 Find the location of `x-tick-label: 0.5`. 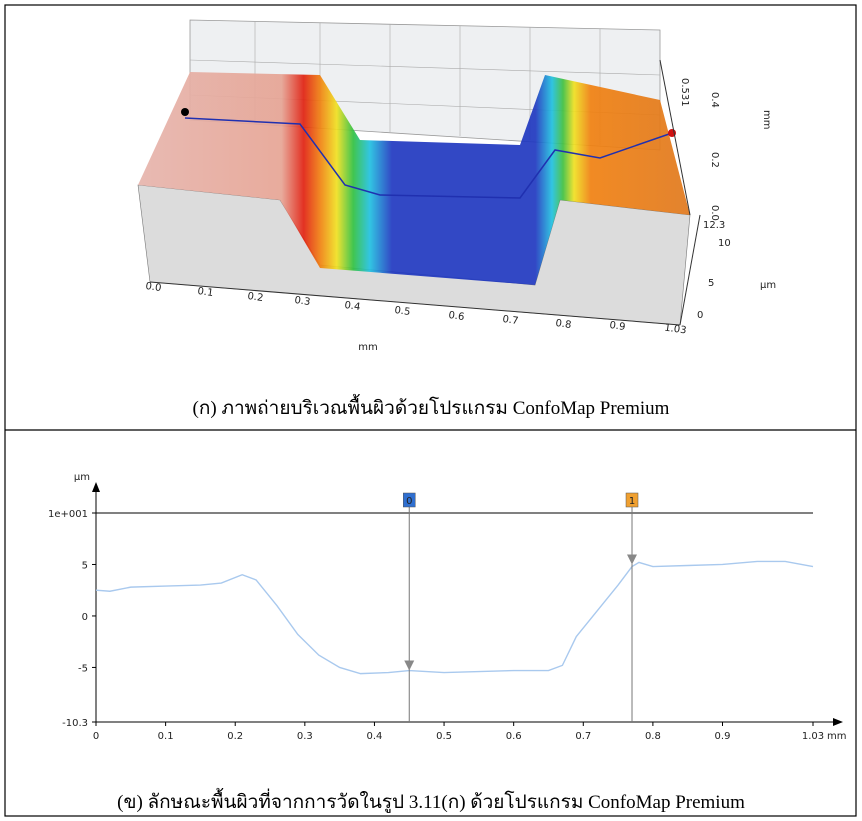

x-tick-label: 0.5 is located at coordinates (444, 736).